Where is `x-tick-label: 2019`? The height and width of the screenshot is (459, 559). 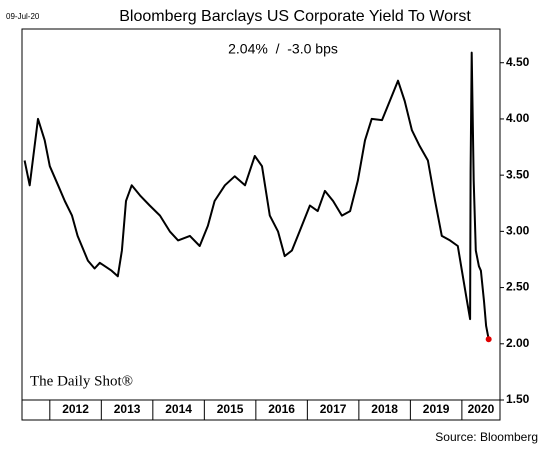 x-tick-label: 2019 is located at coordinates (436, 409).